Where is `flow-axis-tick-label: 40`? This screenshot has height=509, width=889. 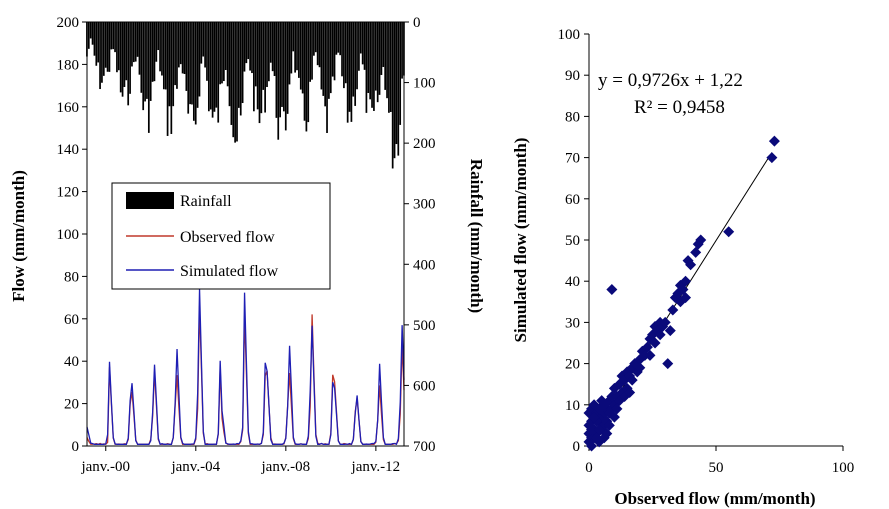 flow-axis-tick-label: 40 is located at coordinates (71, 362).